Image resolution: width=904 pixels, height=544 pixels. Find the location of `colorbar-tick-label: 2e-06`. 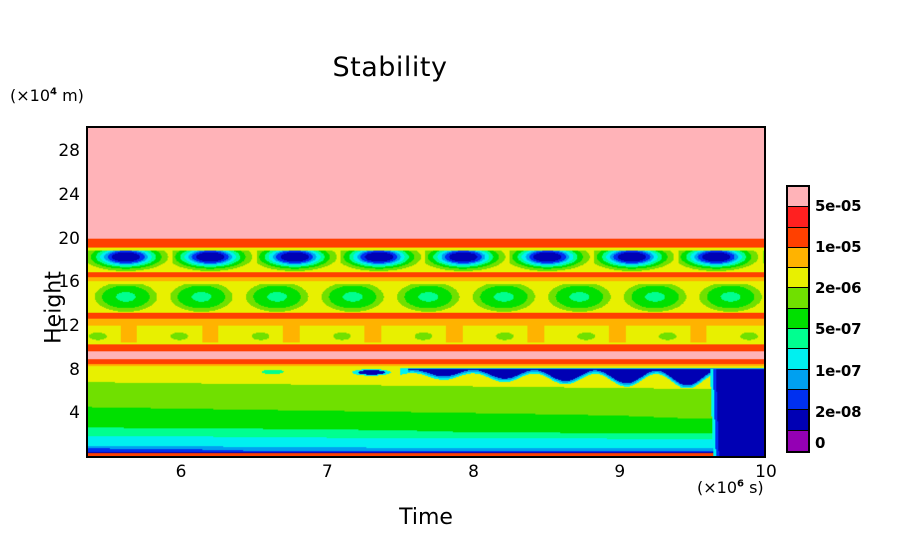

colorbar-tick-label: 2e-06 is located at coordinates (838, 288).